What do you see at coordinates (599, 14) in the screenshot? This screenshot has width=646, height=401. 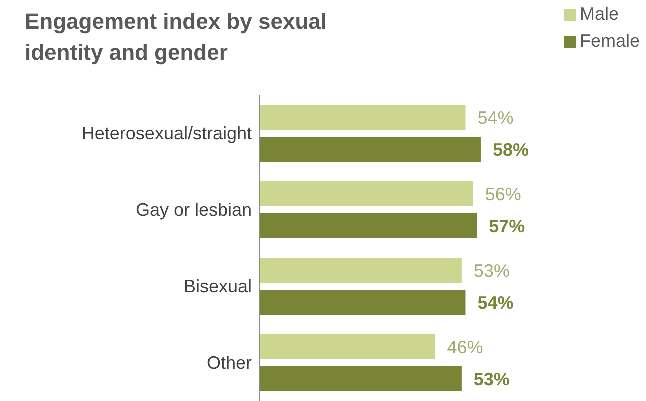 I see `legend-label: Male` at bounding box center [599, 14].